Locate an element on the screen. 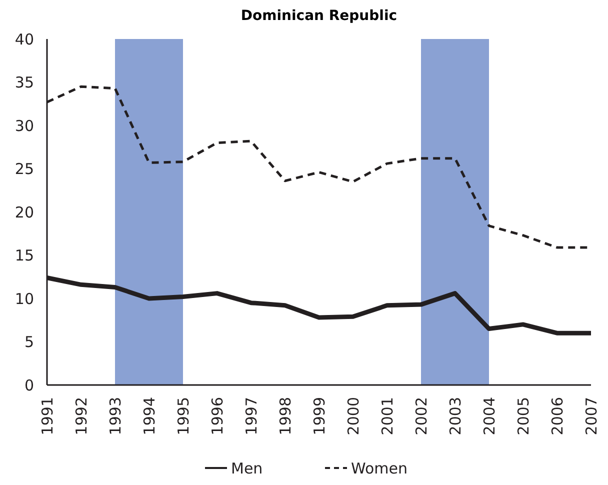  x-tick-label: 2007 is located at coordinates (591, 416).